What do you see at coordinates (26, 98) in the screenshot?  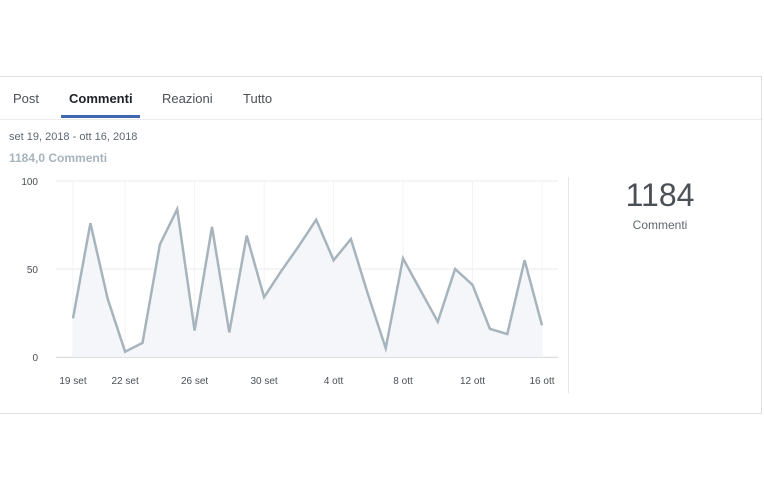 I see `tab-post: Post` at bounding box center [26, 98].